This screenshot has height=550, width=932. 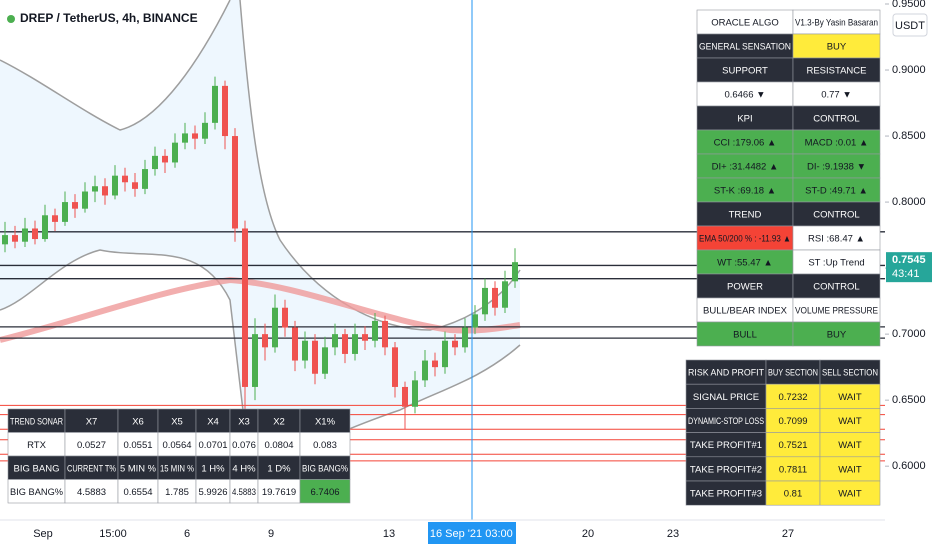 What do you see at coordinates (279, 421) in the screenshot?
I see `cell-text: X2` at bounding box center [279, 421].